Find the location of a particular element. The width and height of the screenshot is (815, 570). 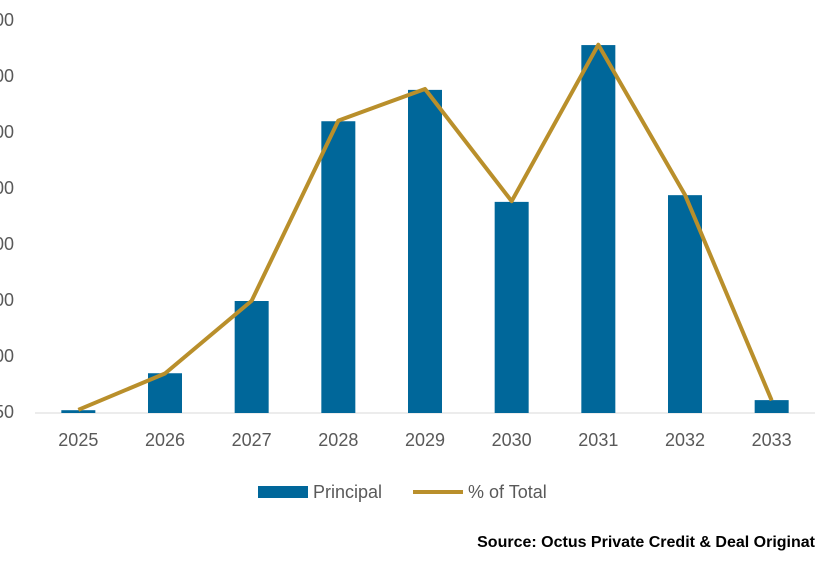

x-tick-label: 2030 is located at coordinates (512, 440).